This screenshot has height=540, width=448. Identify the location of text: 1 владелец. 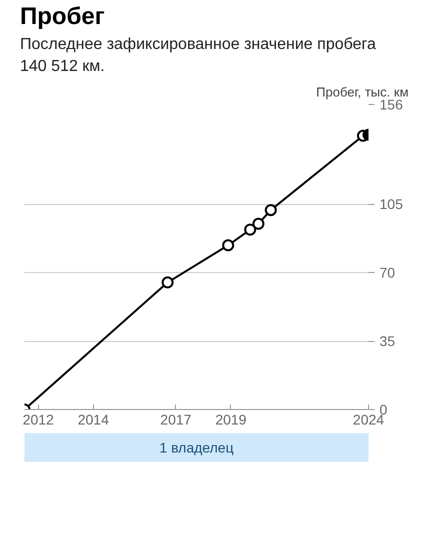
(196, 448).